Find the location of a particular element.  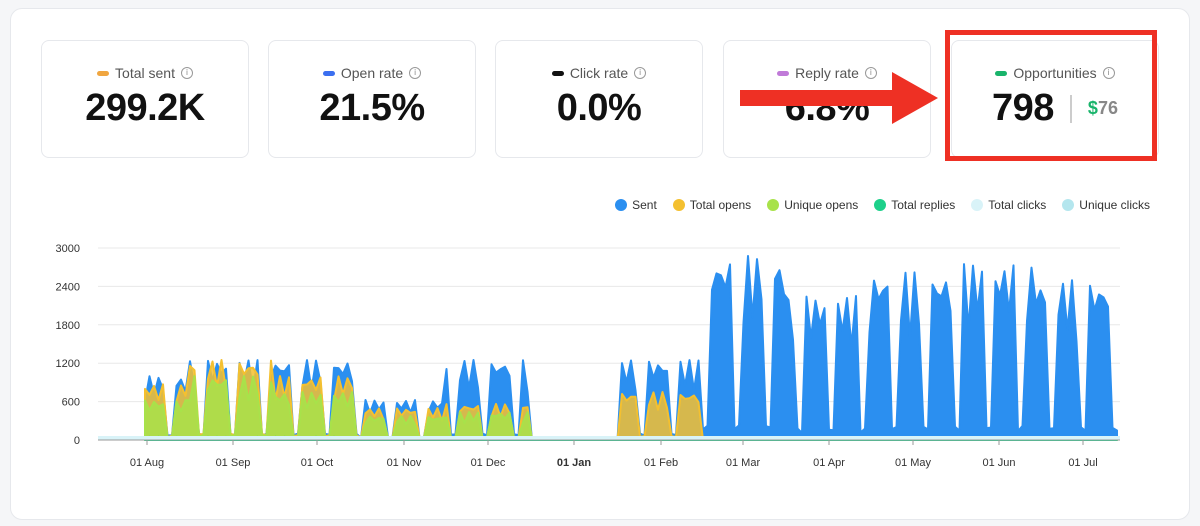

legend-item-unique-clicks: Unique clicks is located at coordinates (1106, 205).